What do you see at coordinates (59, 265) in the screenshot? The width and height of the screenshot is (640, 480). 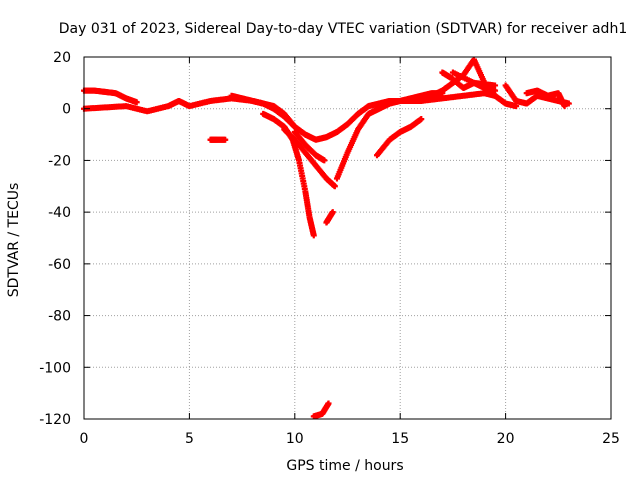 I see `y-tick-label: -60` at bounding box center [59, 265].